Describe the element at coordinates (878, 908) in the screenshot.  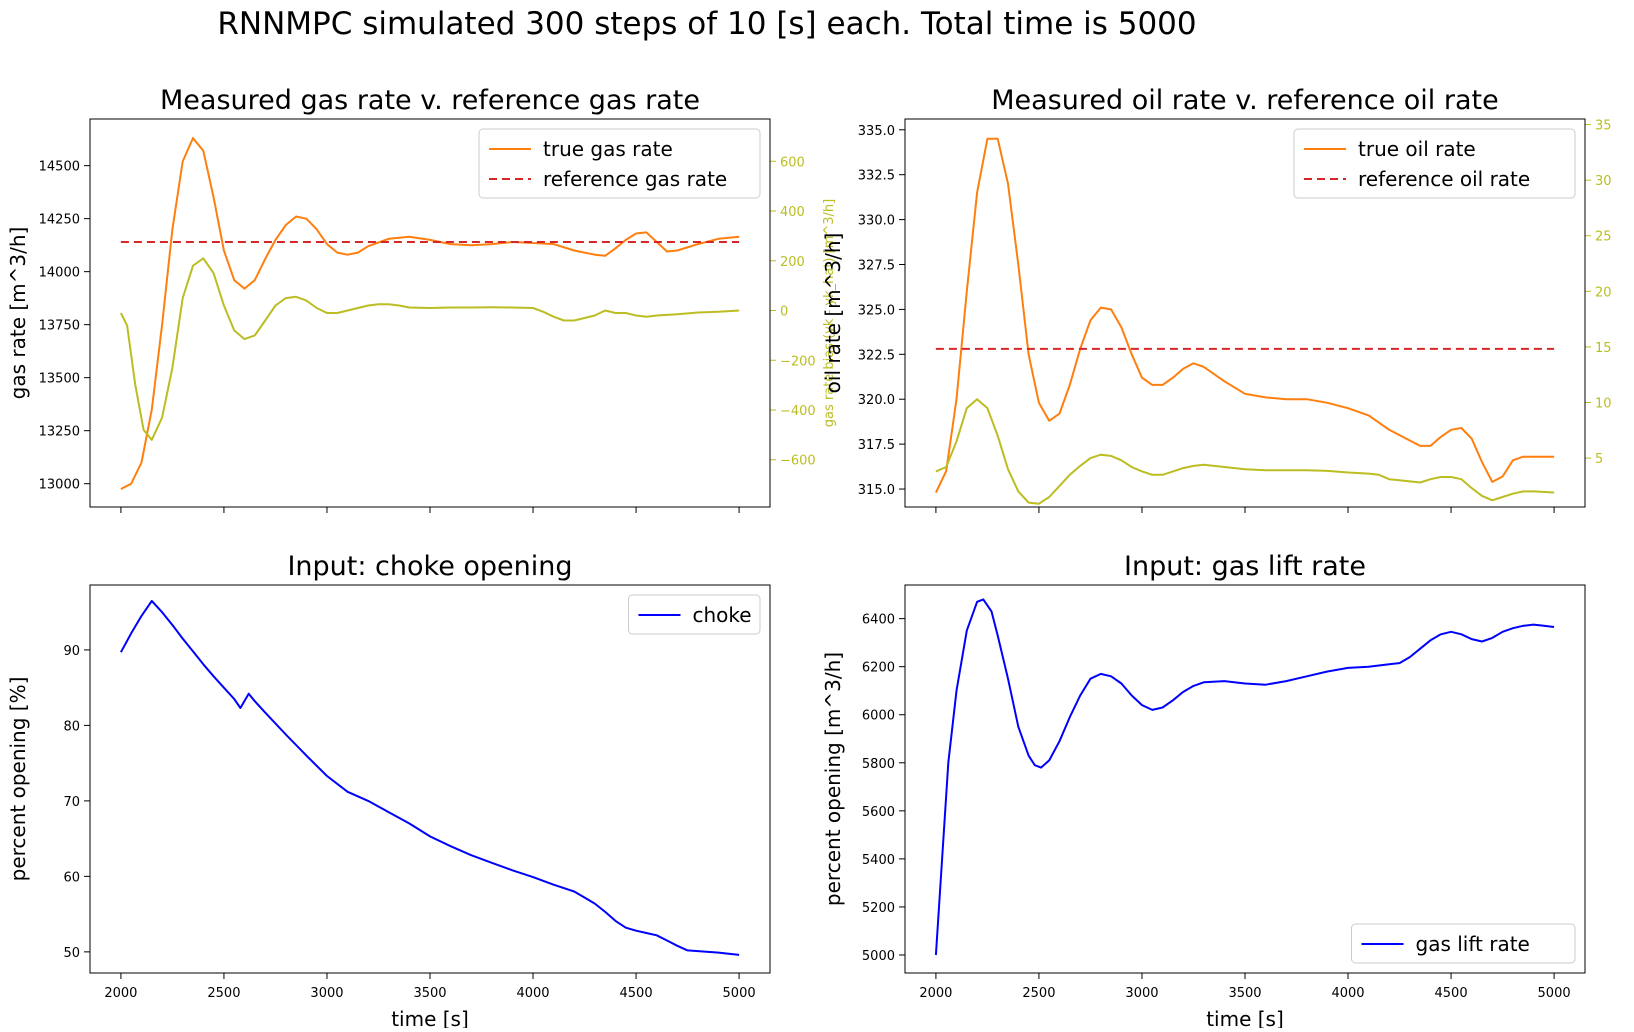
I see `y-tick-label: 5200` at that location.